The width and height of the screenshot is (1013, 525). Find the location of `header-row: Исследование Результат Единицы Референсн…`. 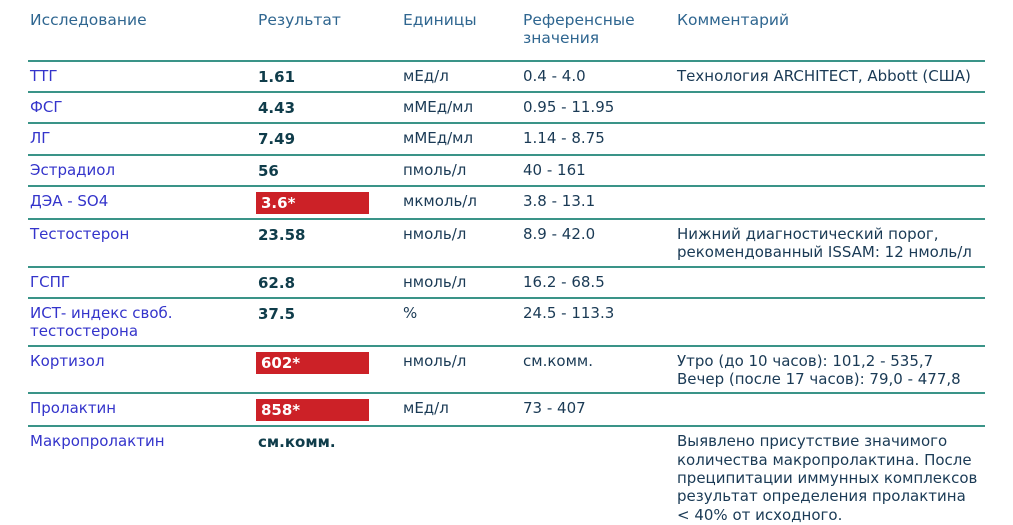

header-row: Исследование Результат Единицы Референсн… is located at coordinates (506, 34).